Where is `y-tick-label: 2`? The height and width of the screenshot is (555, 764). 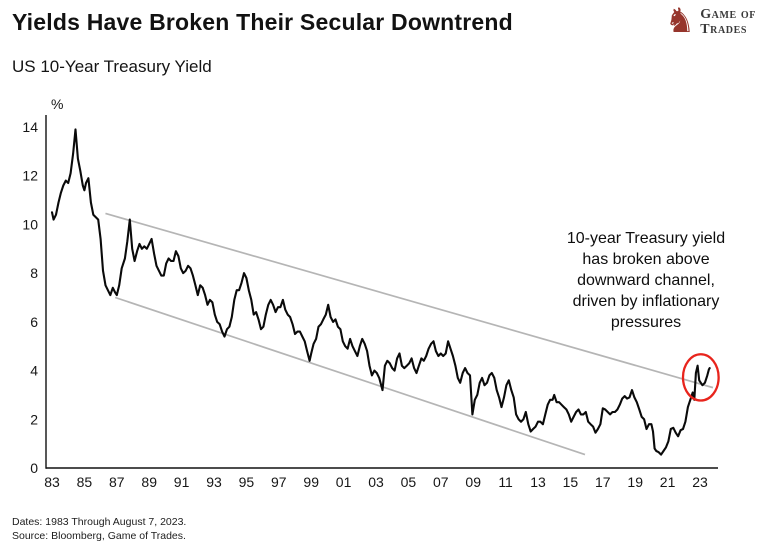 y-tick-label: 2 is located at coordinates (34, 419).